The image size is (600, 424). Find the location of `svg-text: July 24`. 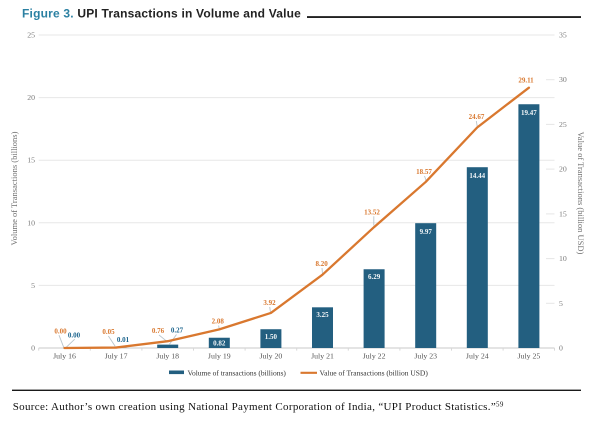

svg-text: July 24 is located at coordinates (477, 356).